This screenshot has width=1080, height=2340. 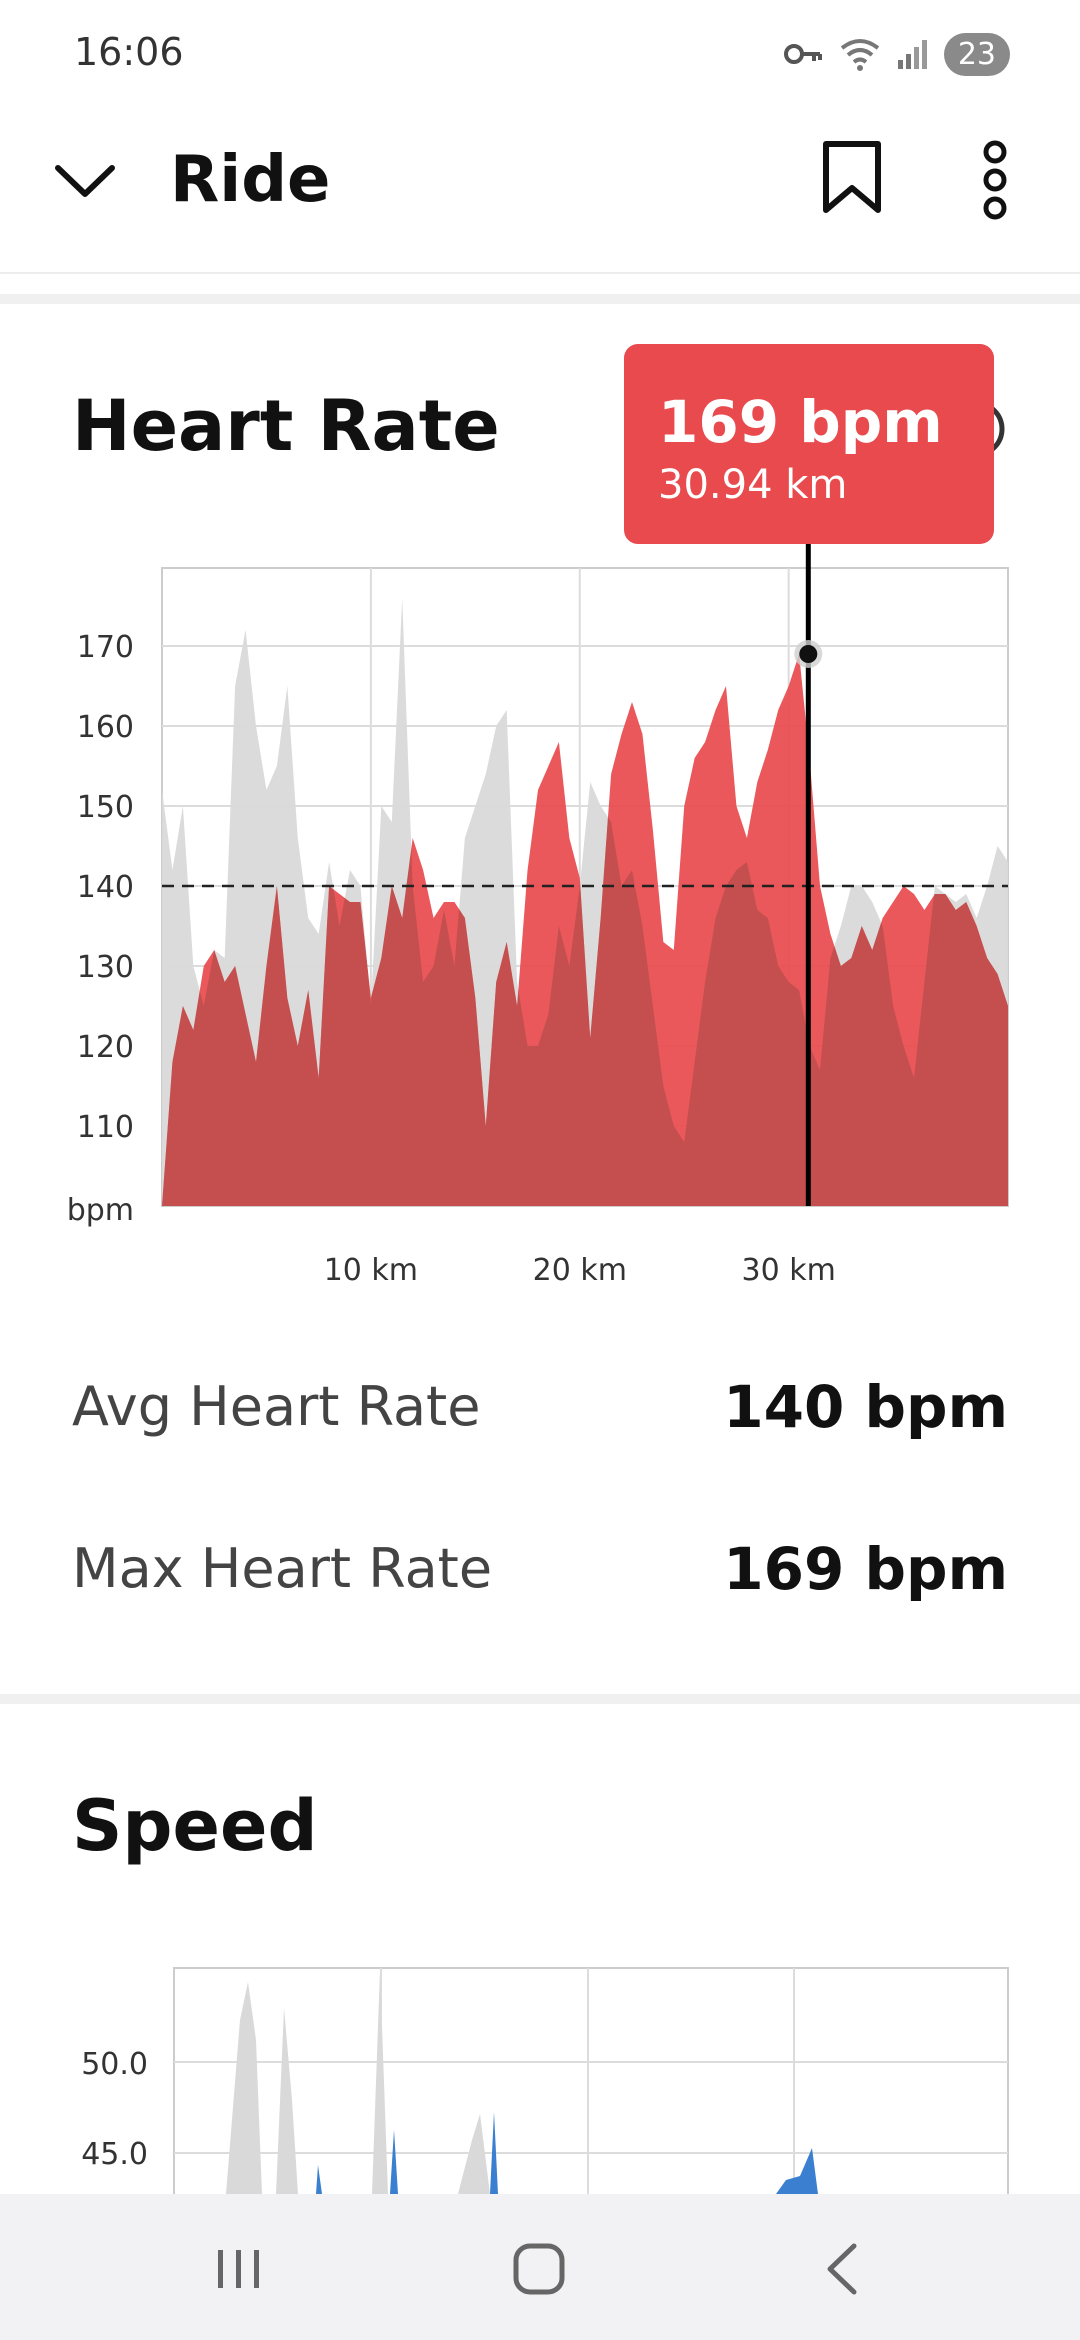 I want to click on battery-icon: 23, so click(x=976, y=54).